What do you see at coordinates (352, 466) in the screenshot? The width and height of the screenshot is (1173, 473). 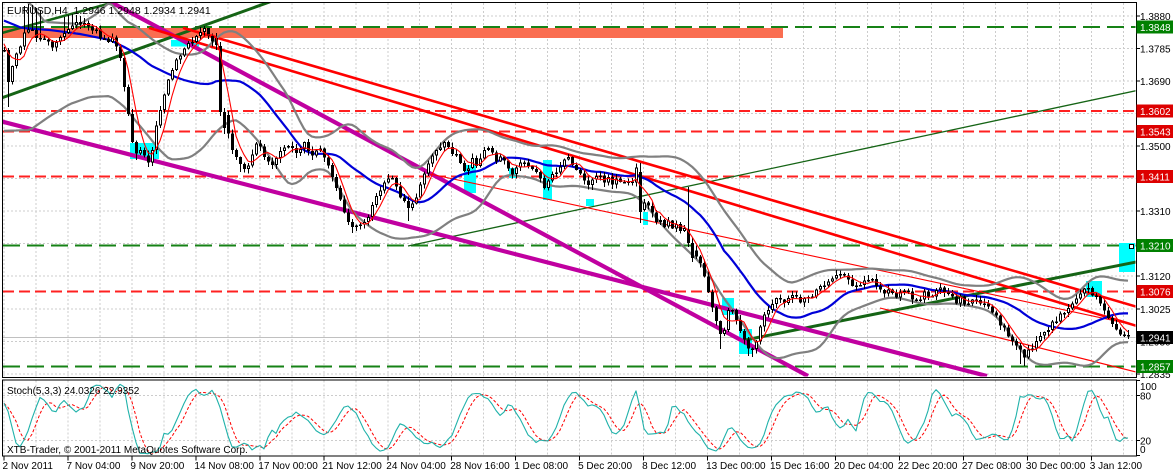 I see `svg-text: 21 Nov 12:00` at bounding box center [352, 466].